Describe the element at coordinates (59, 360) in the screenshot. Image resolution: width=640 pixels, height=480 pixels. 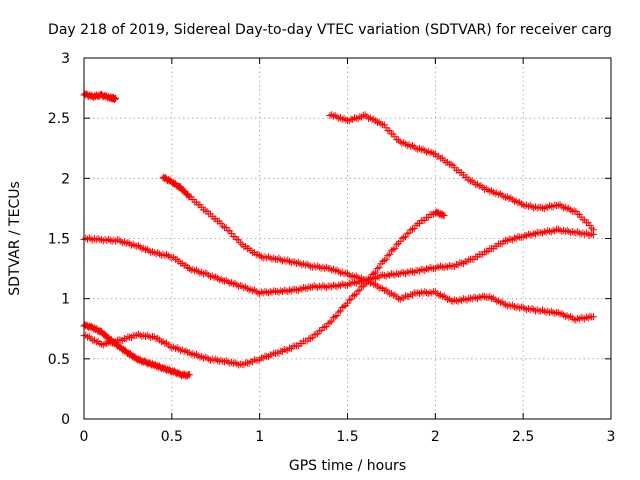
I see `y-tick-label: 0.5` at that location.